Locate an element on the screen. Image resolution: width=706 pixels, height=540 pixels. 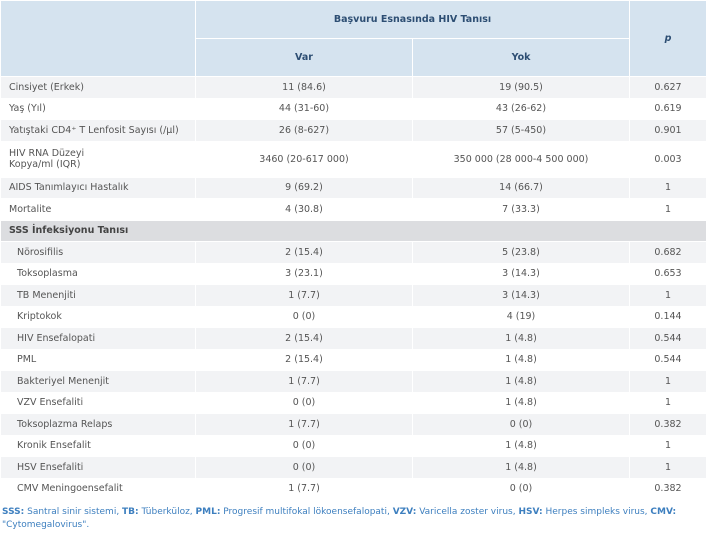
cell: 3 (14.3) is located at coordinates (521, 295).